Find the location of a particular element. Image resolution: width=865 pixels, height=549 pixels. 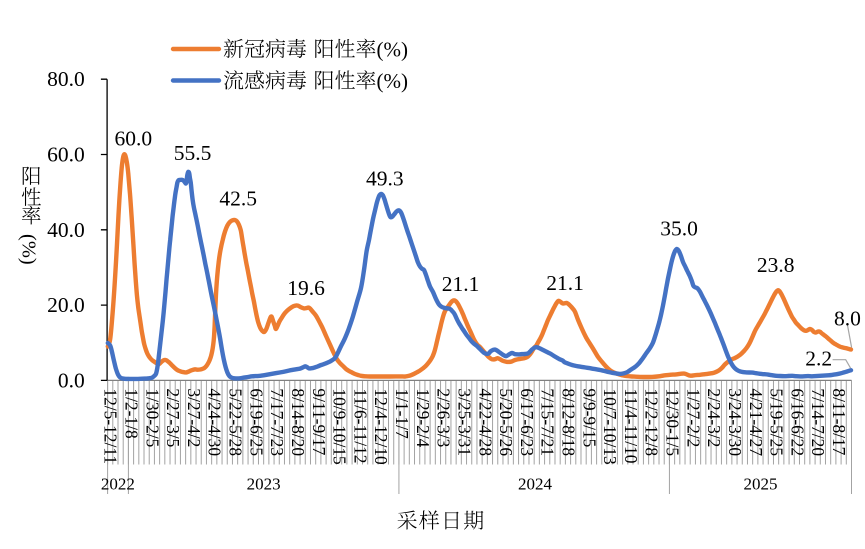

svg-text: 20.0 is located at coordinates (66, 305).